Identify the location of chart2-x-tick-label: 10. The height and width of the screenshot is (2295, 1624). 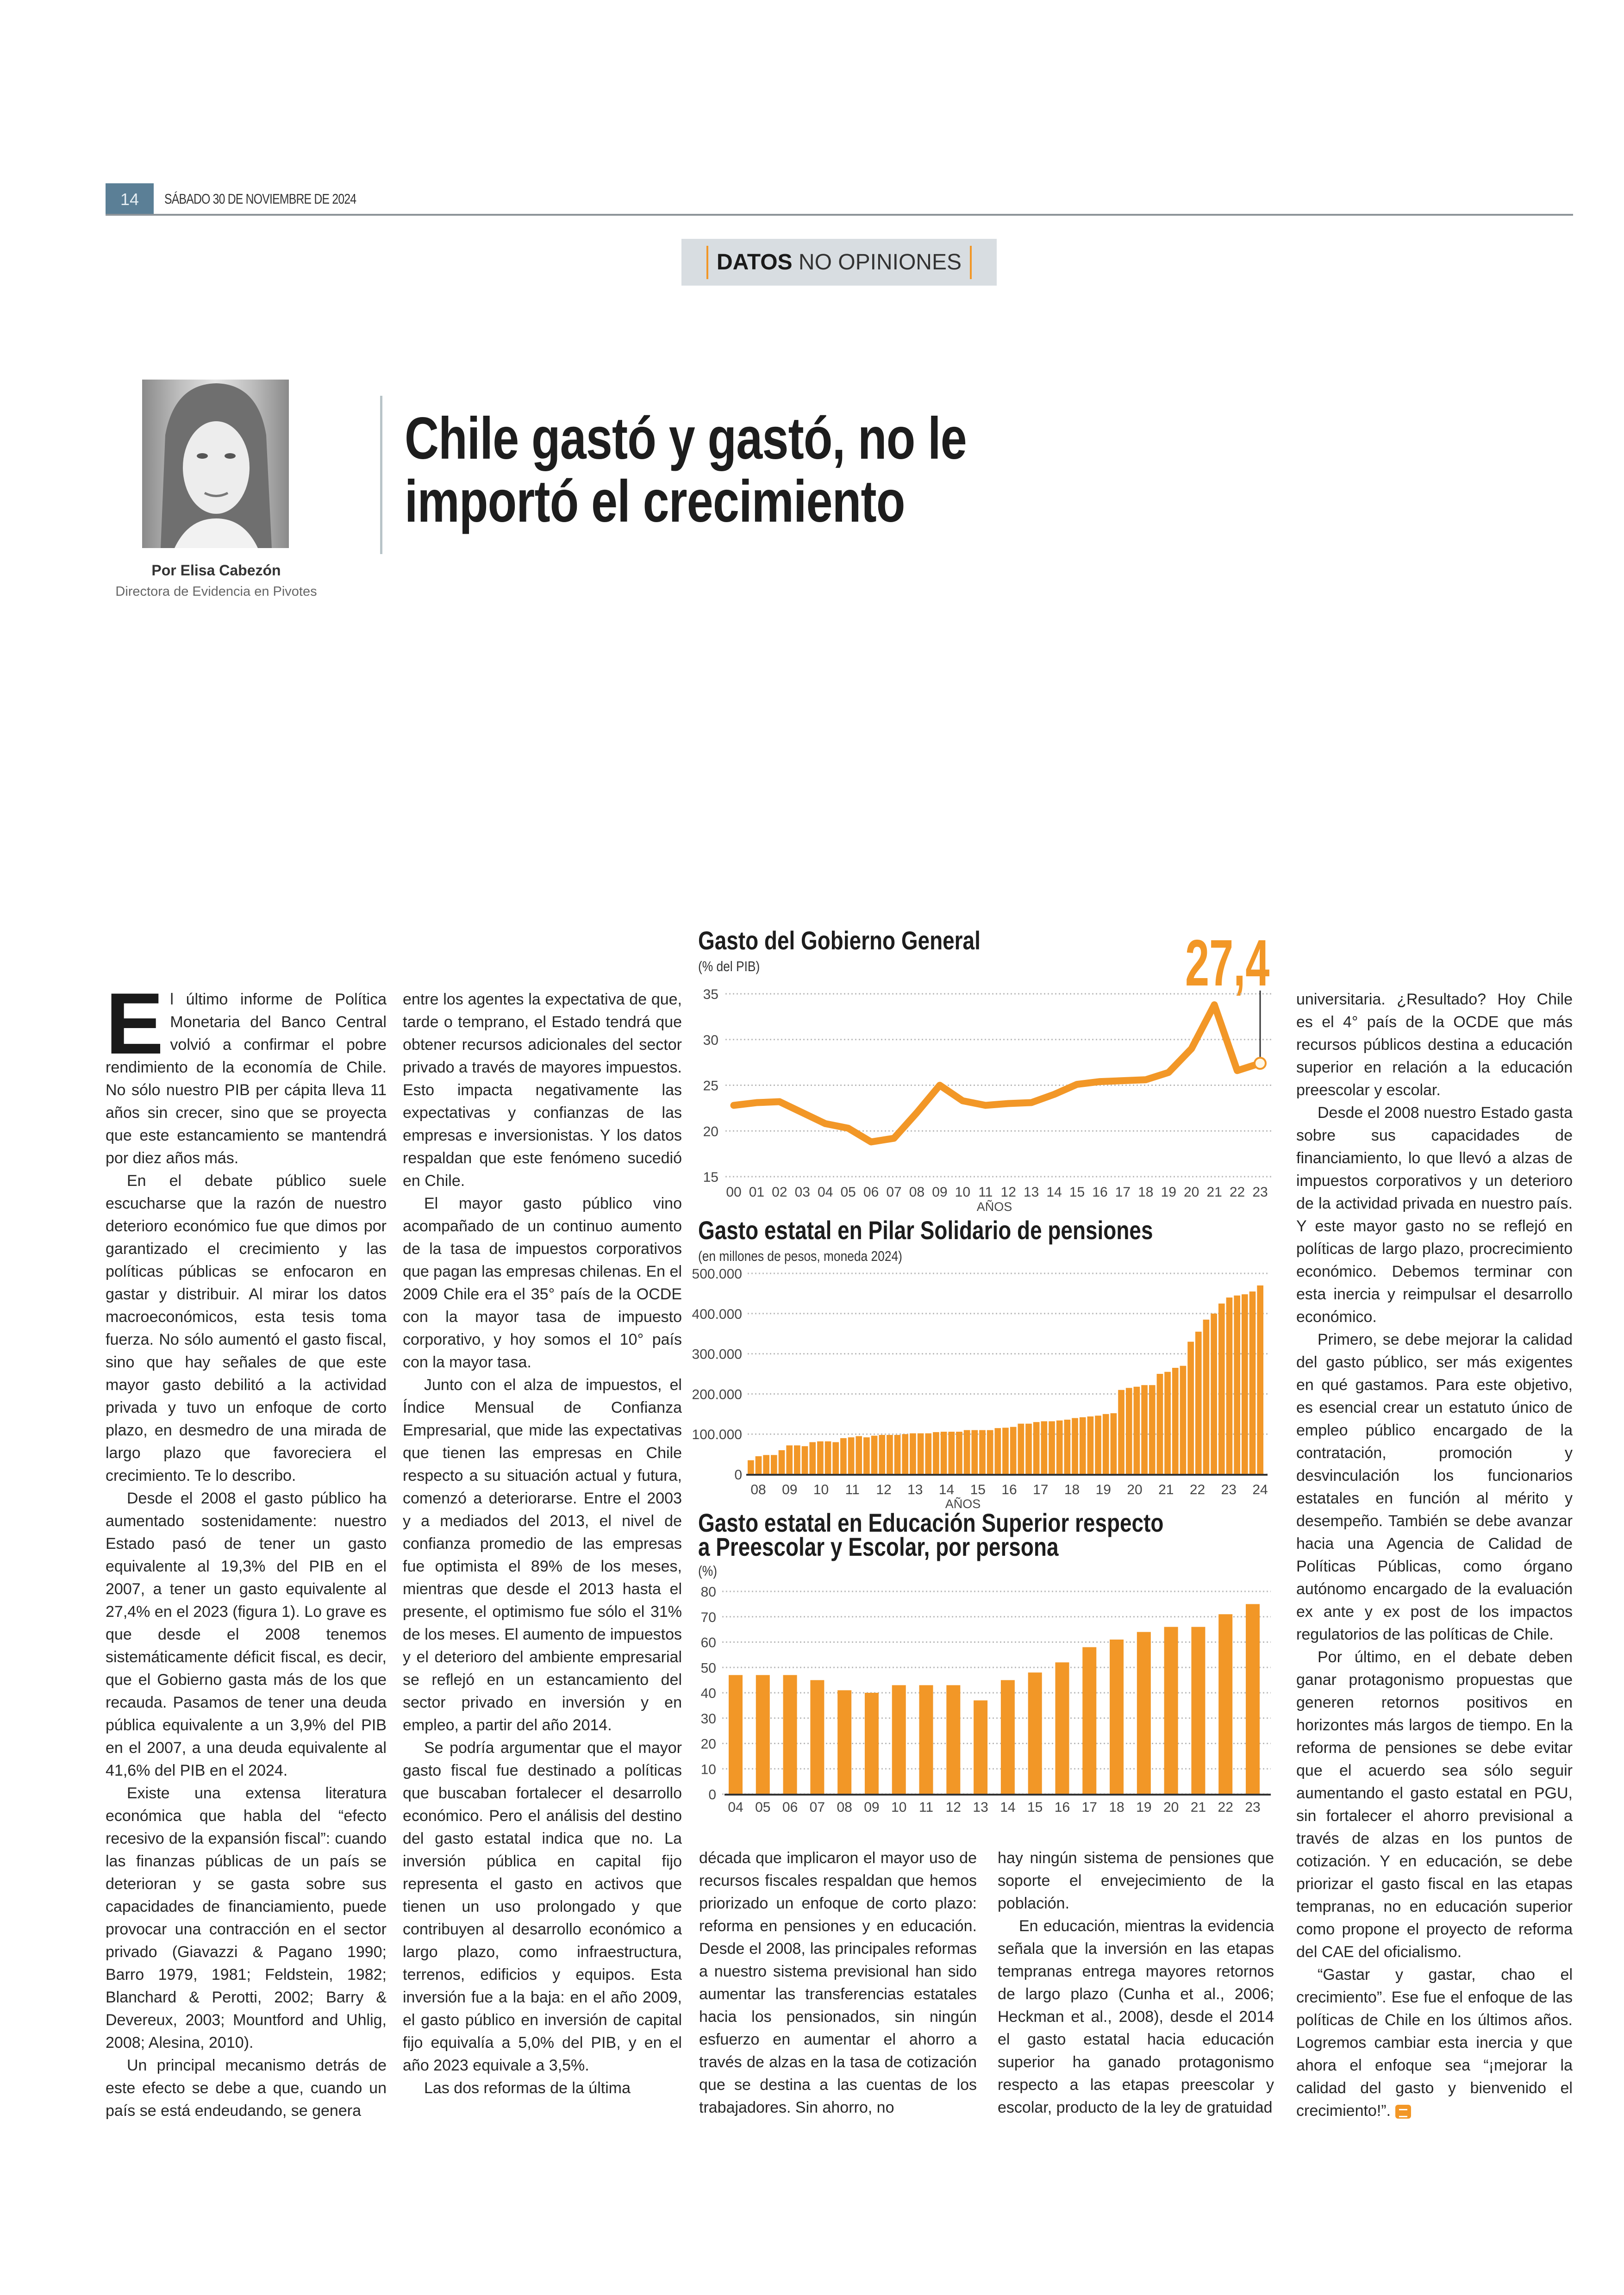
(821, 1489).